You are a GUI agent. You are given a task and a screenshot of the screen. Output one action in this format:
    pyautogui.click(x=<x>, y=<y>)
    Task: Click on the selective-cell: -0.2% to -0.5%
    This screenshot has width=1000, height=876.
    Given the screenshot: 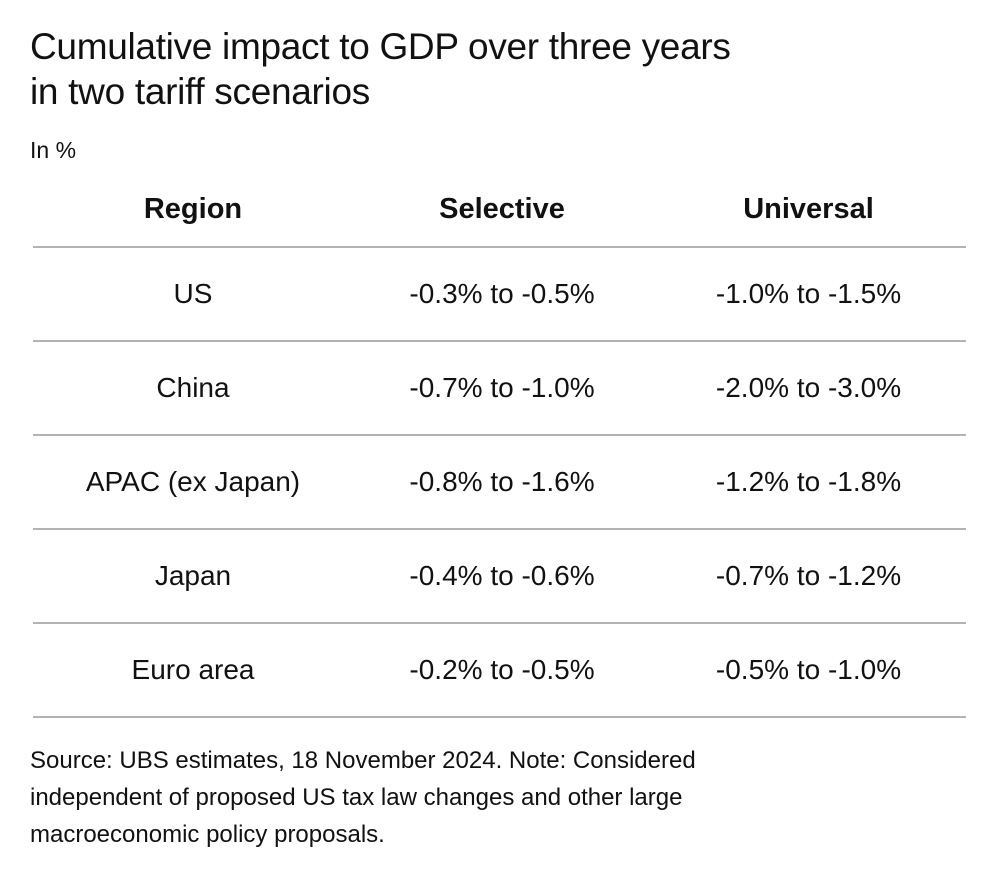 What is the action you would take?
    pyautogui.click(x=502, y=670)
    